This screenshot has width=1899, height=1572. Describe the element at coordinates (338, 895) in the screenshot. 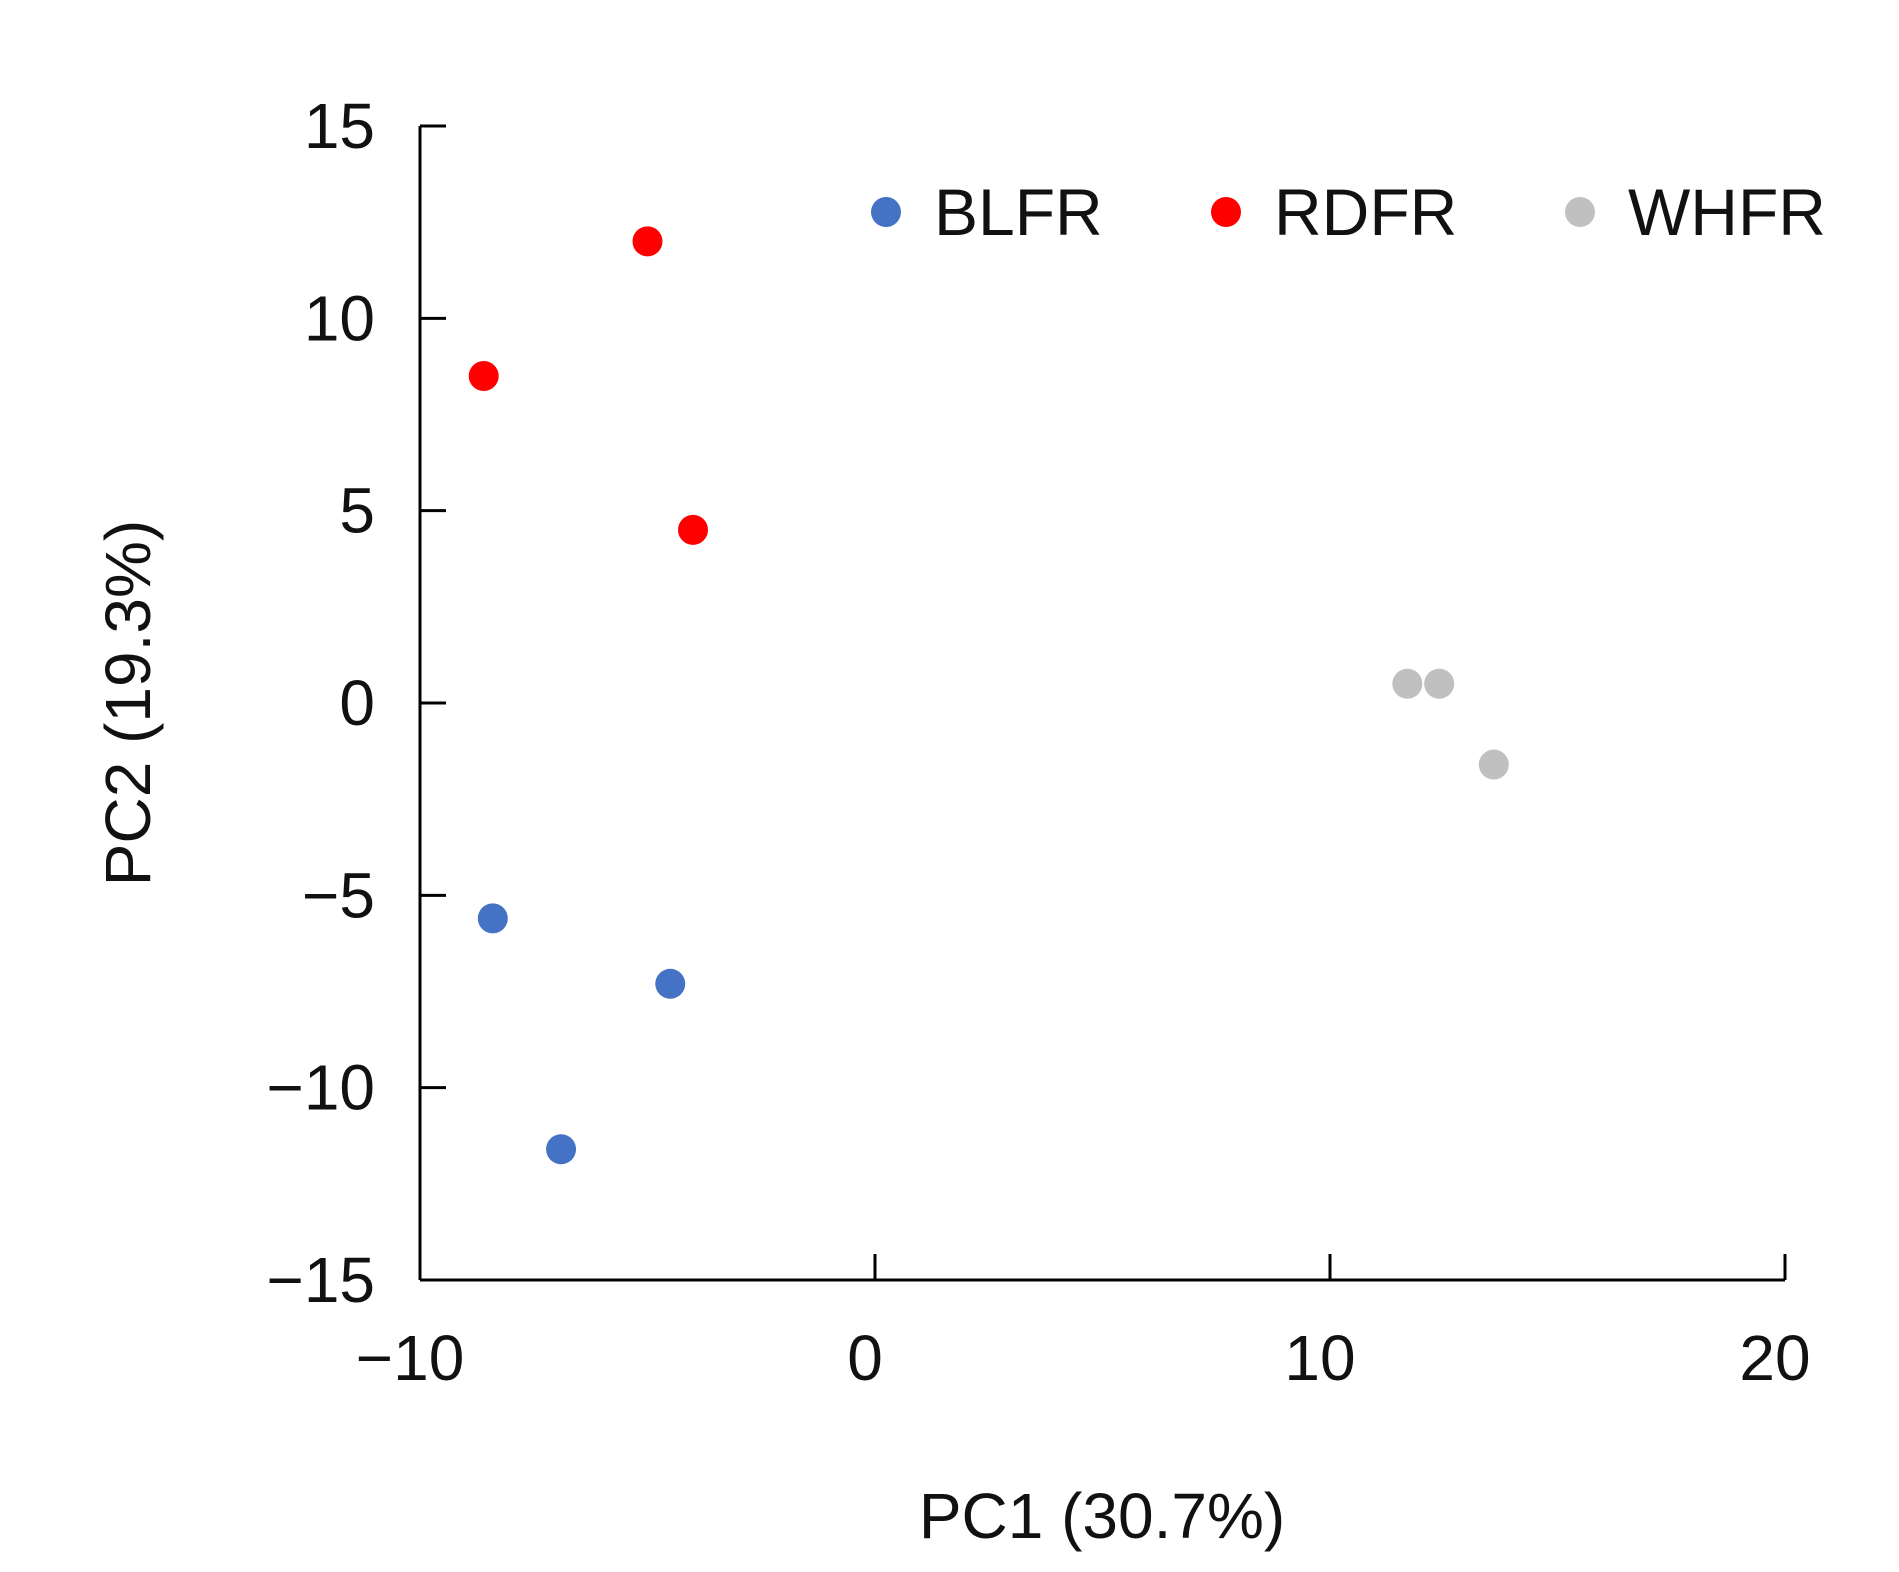

I see `y-tick-label: −5` at that location.